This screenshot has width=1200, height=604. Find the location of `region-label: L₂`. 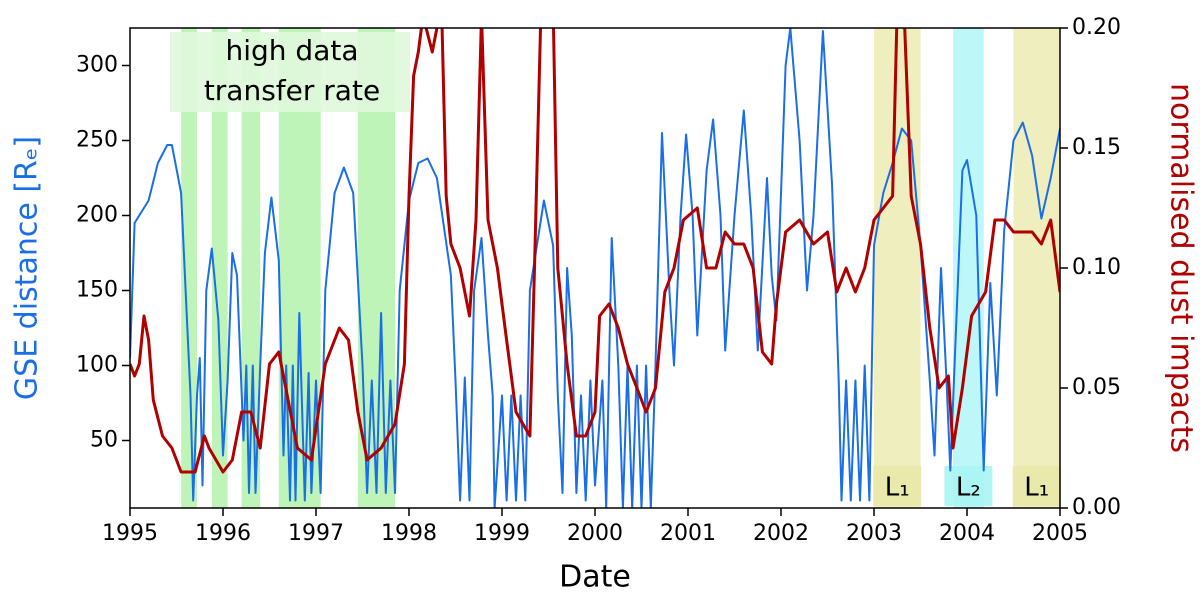

region-label: L₂ is located at coordinates (968, 488).